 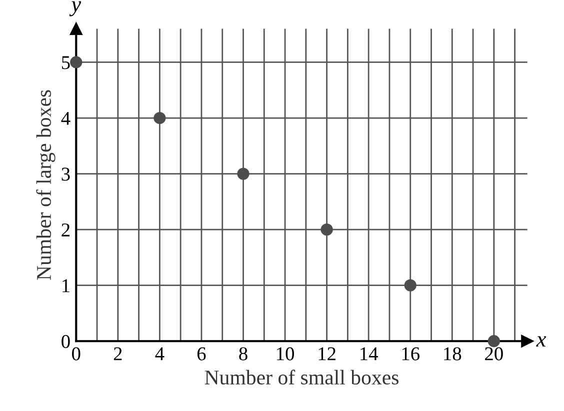 I want to click on x-tick-label: 2, so click(x=118, y=353).